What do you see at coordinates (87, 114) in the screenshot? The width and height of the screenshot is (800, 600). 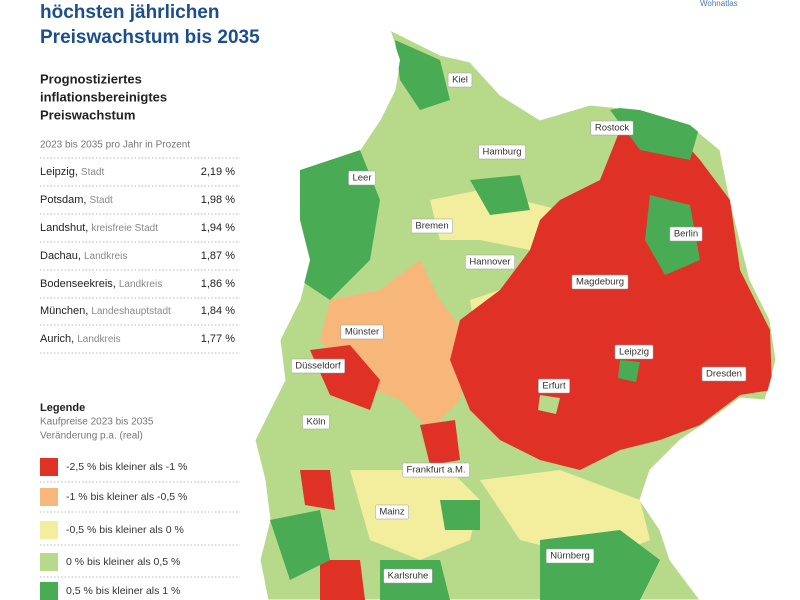 I see `table-heading: Preiswachstum` at bounding box center [87, 114].